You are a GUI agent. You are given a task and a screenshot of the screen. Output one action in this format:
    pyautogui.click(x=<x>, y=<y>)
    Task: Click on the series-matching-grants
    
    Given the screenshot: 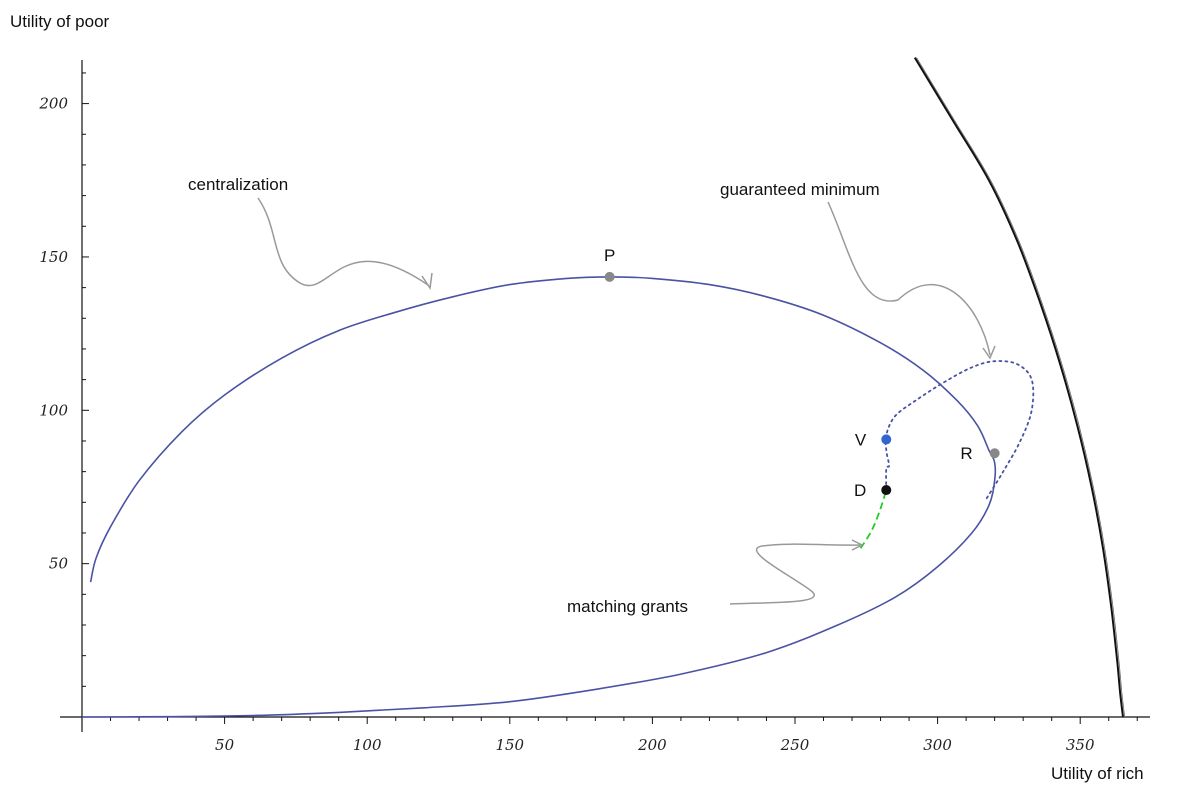 What is the action you would take?
    pyautogui.click(x=873, y=519)
    